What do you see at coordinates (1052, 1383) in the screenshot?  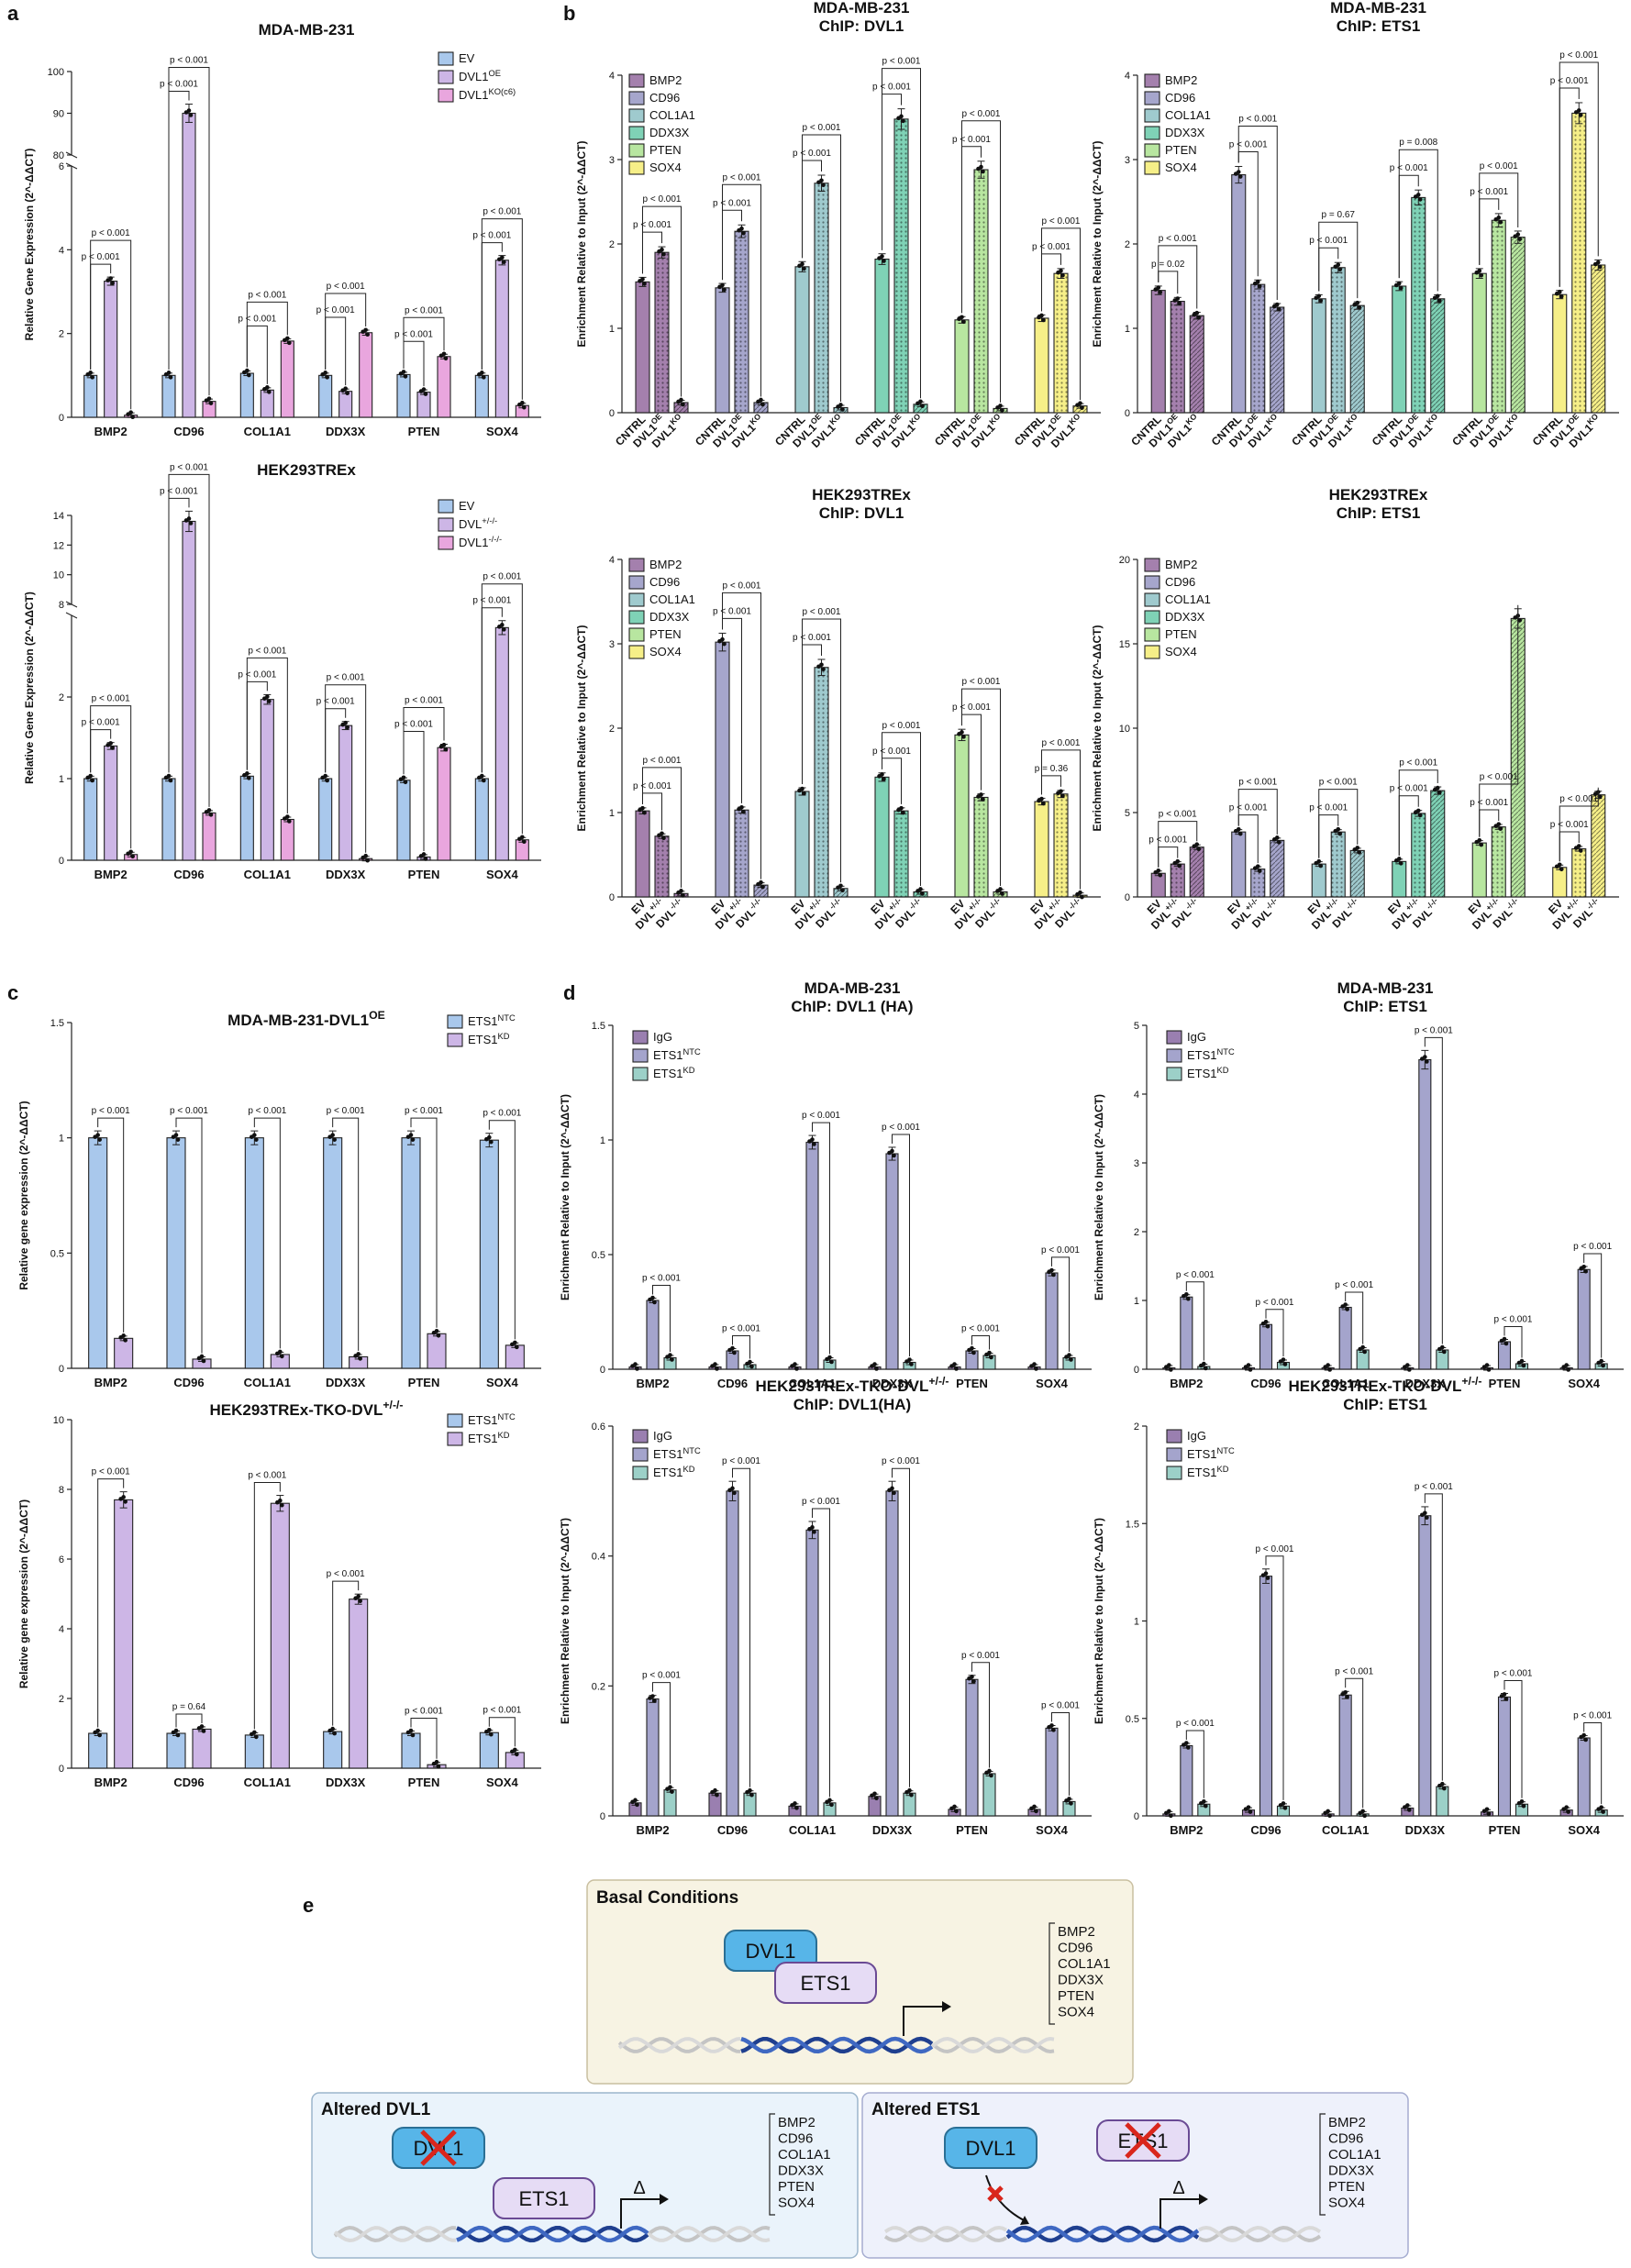 I see `x-tick-label: SOX4` at bounding box center [1052, 1383].